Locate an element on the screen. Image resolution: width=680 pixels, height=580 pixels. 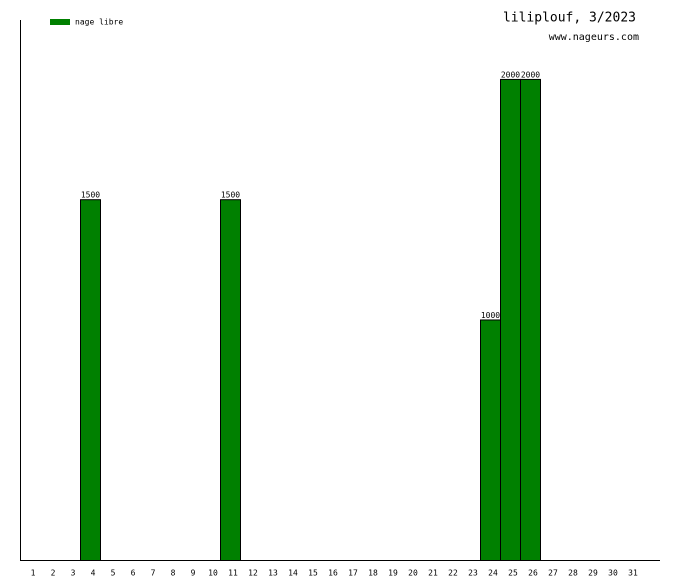
x-tick-label: 15 is located at coordinates (313, 573).